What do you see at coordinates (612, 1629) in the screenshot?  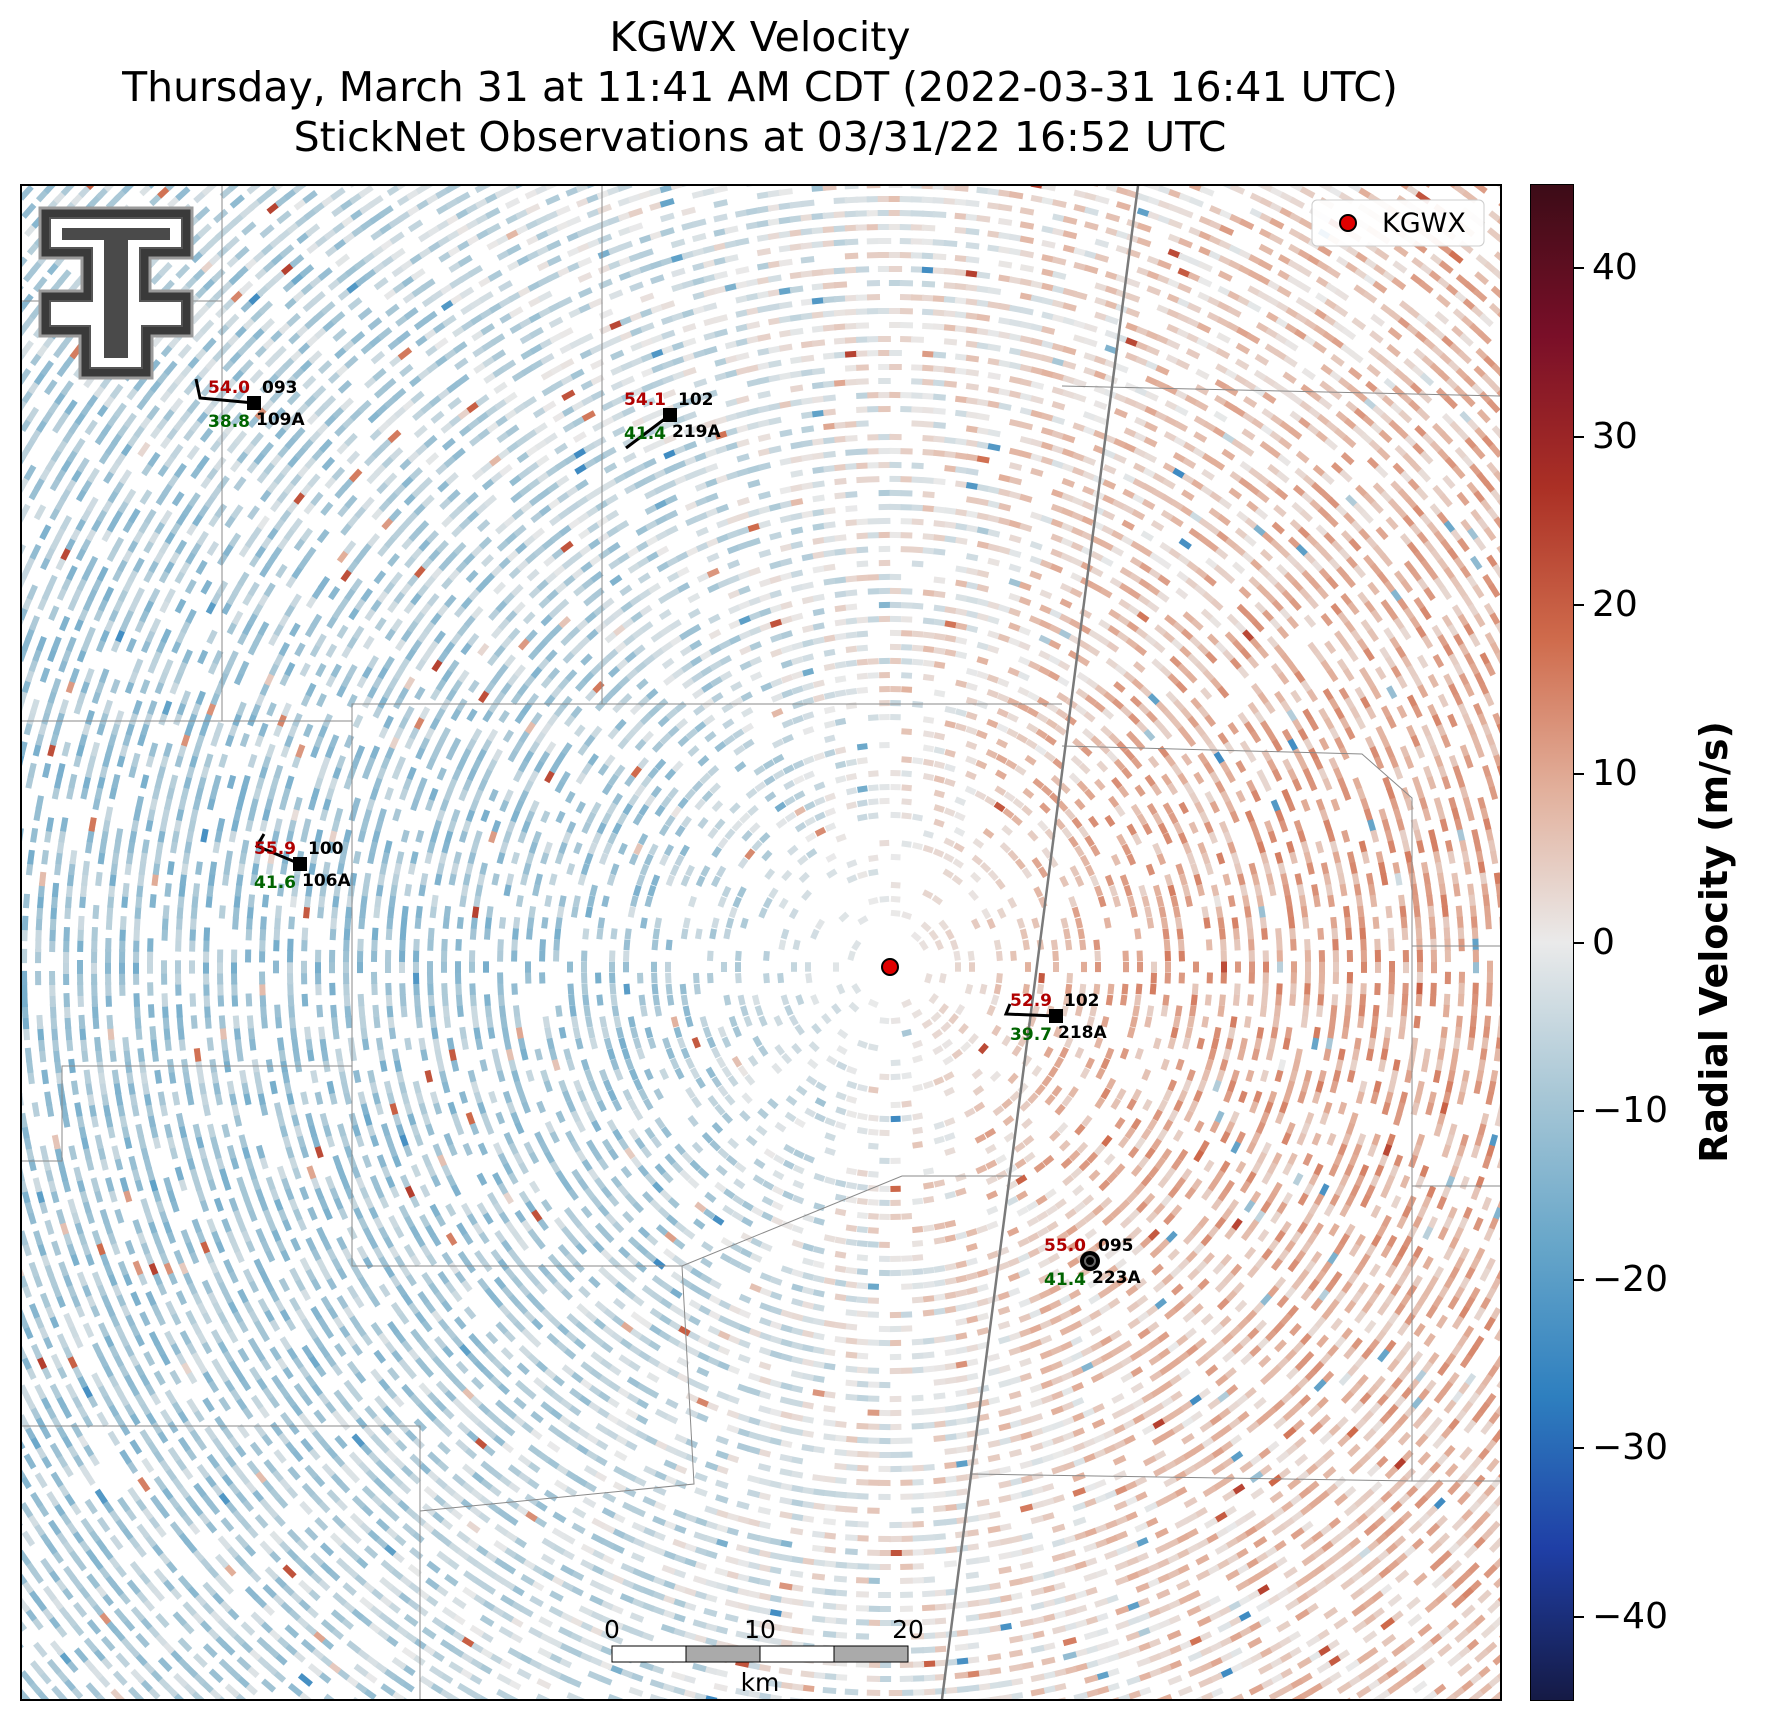 I see `scale-tick-0: 0` at bounding box center [612, 1629].